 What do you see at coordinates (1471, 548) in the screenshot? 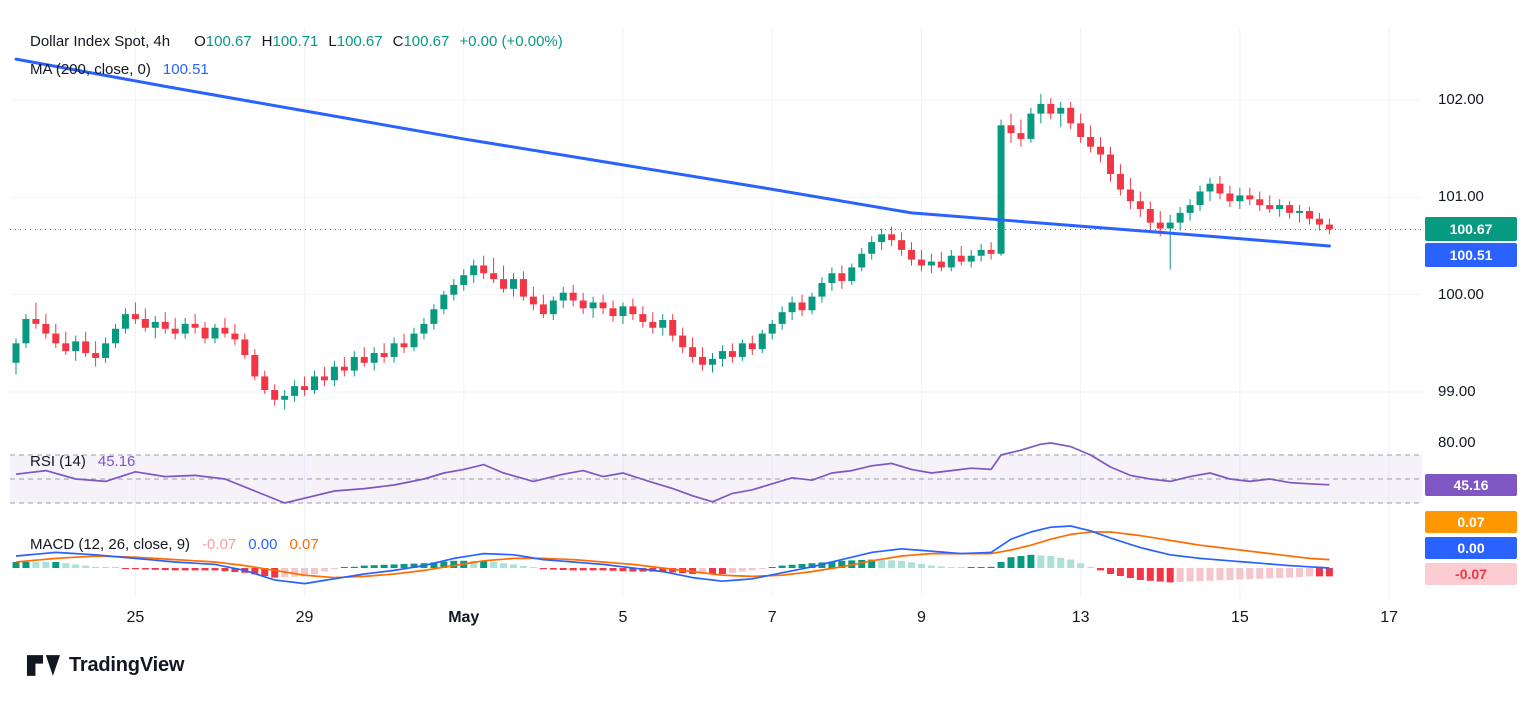
I see `axis-badge-macd-line: 0.00` at bounding box center [1471, 548].